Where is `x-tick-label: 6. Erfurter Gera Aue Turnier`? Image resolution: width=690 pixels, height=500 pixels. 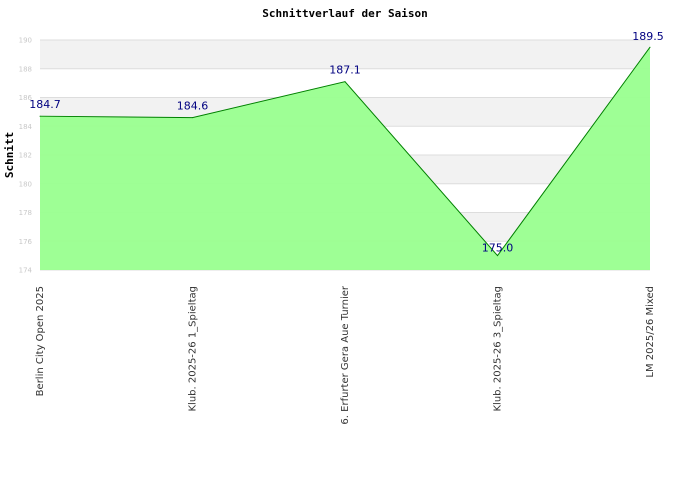
x-tick-label: 6. Erfurter Gera Aue Turnier is located at coordinates (345, 354).